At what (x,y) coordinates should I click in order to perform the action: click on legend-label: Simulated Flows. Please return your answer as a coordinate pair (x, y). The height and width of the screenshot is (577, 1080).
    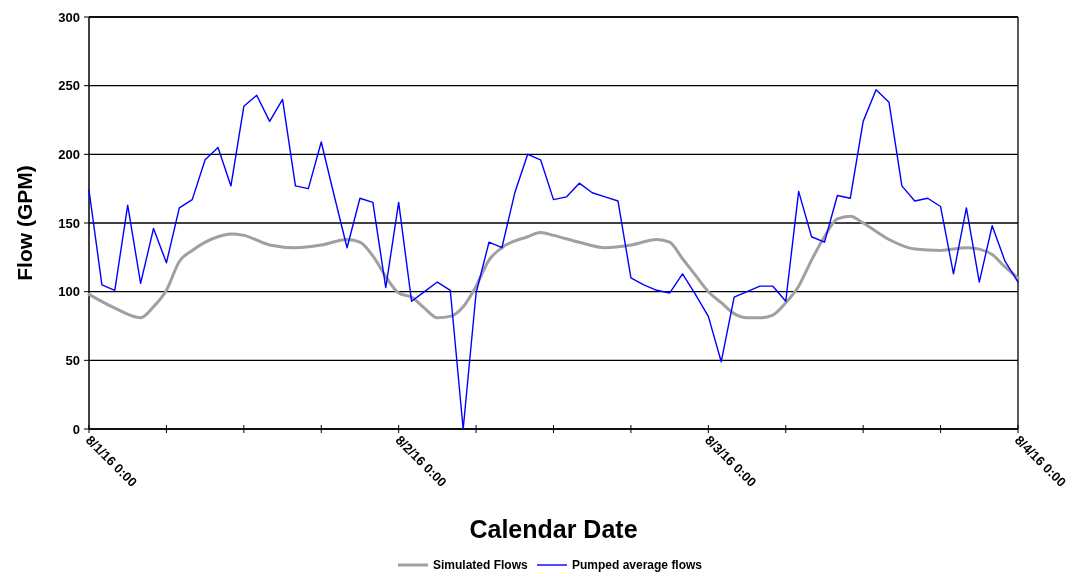
    Looking at the image, I should click on (481, 565).